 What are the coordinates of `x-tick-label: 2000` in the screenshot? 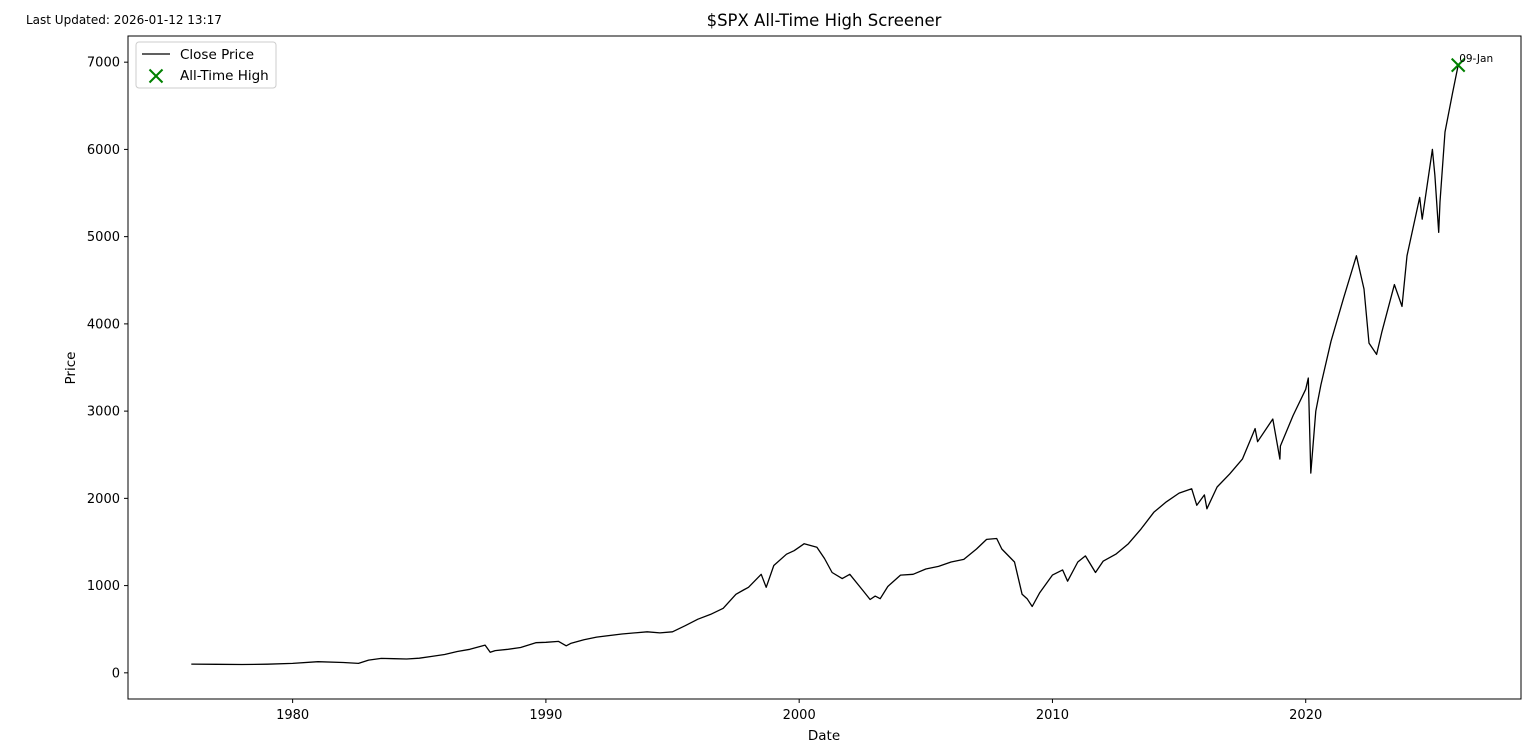 It's located at (799, 715).